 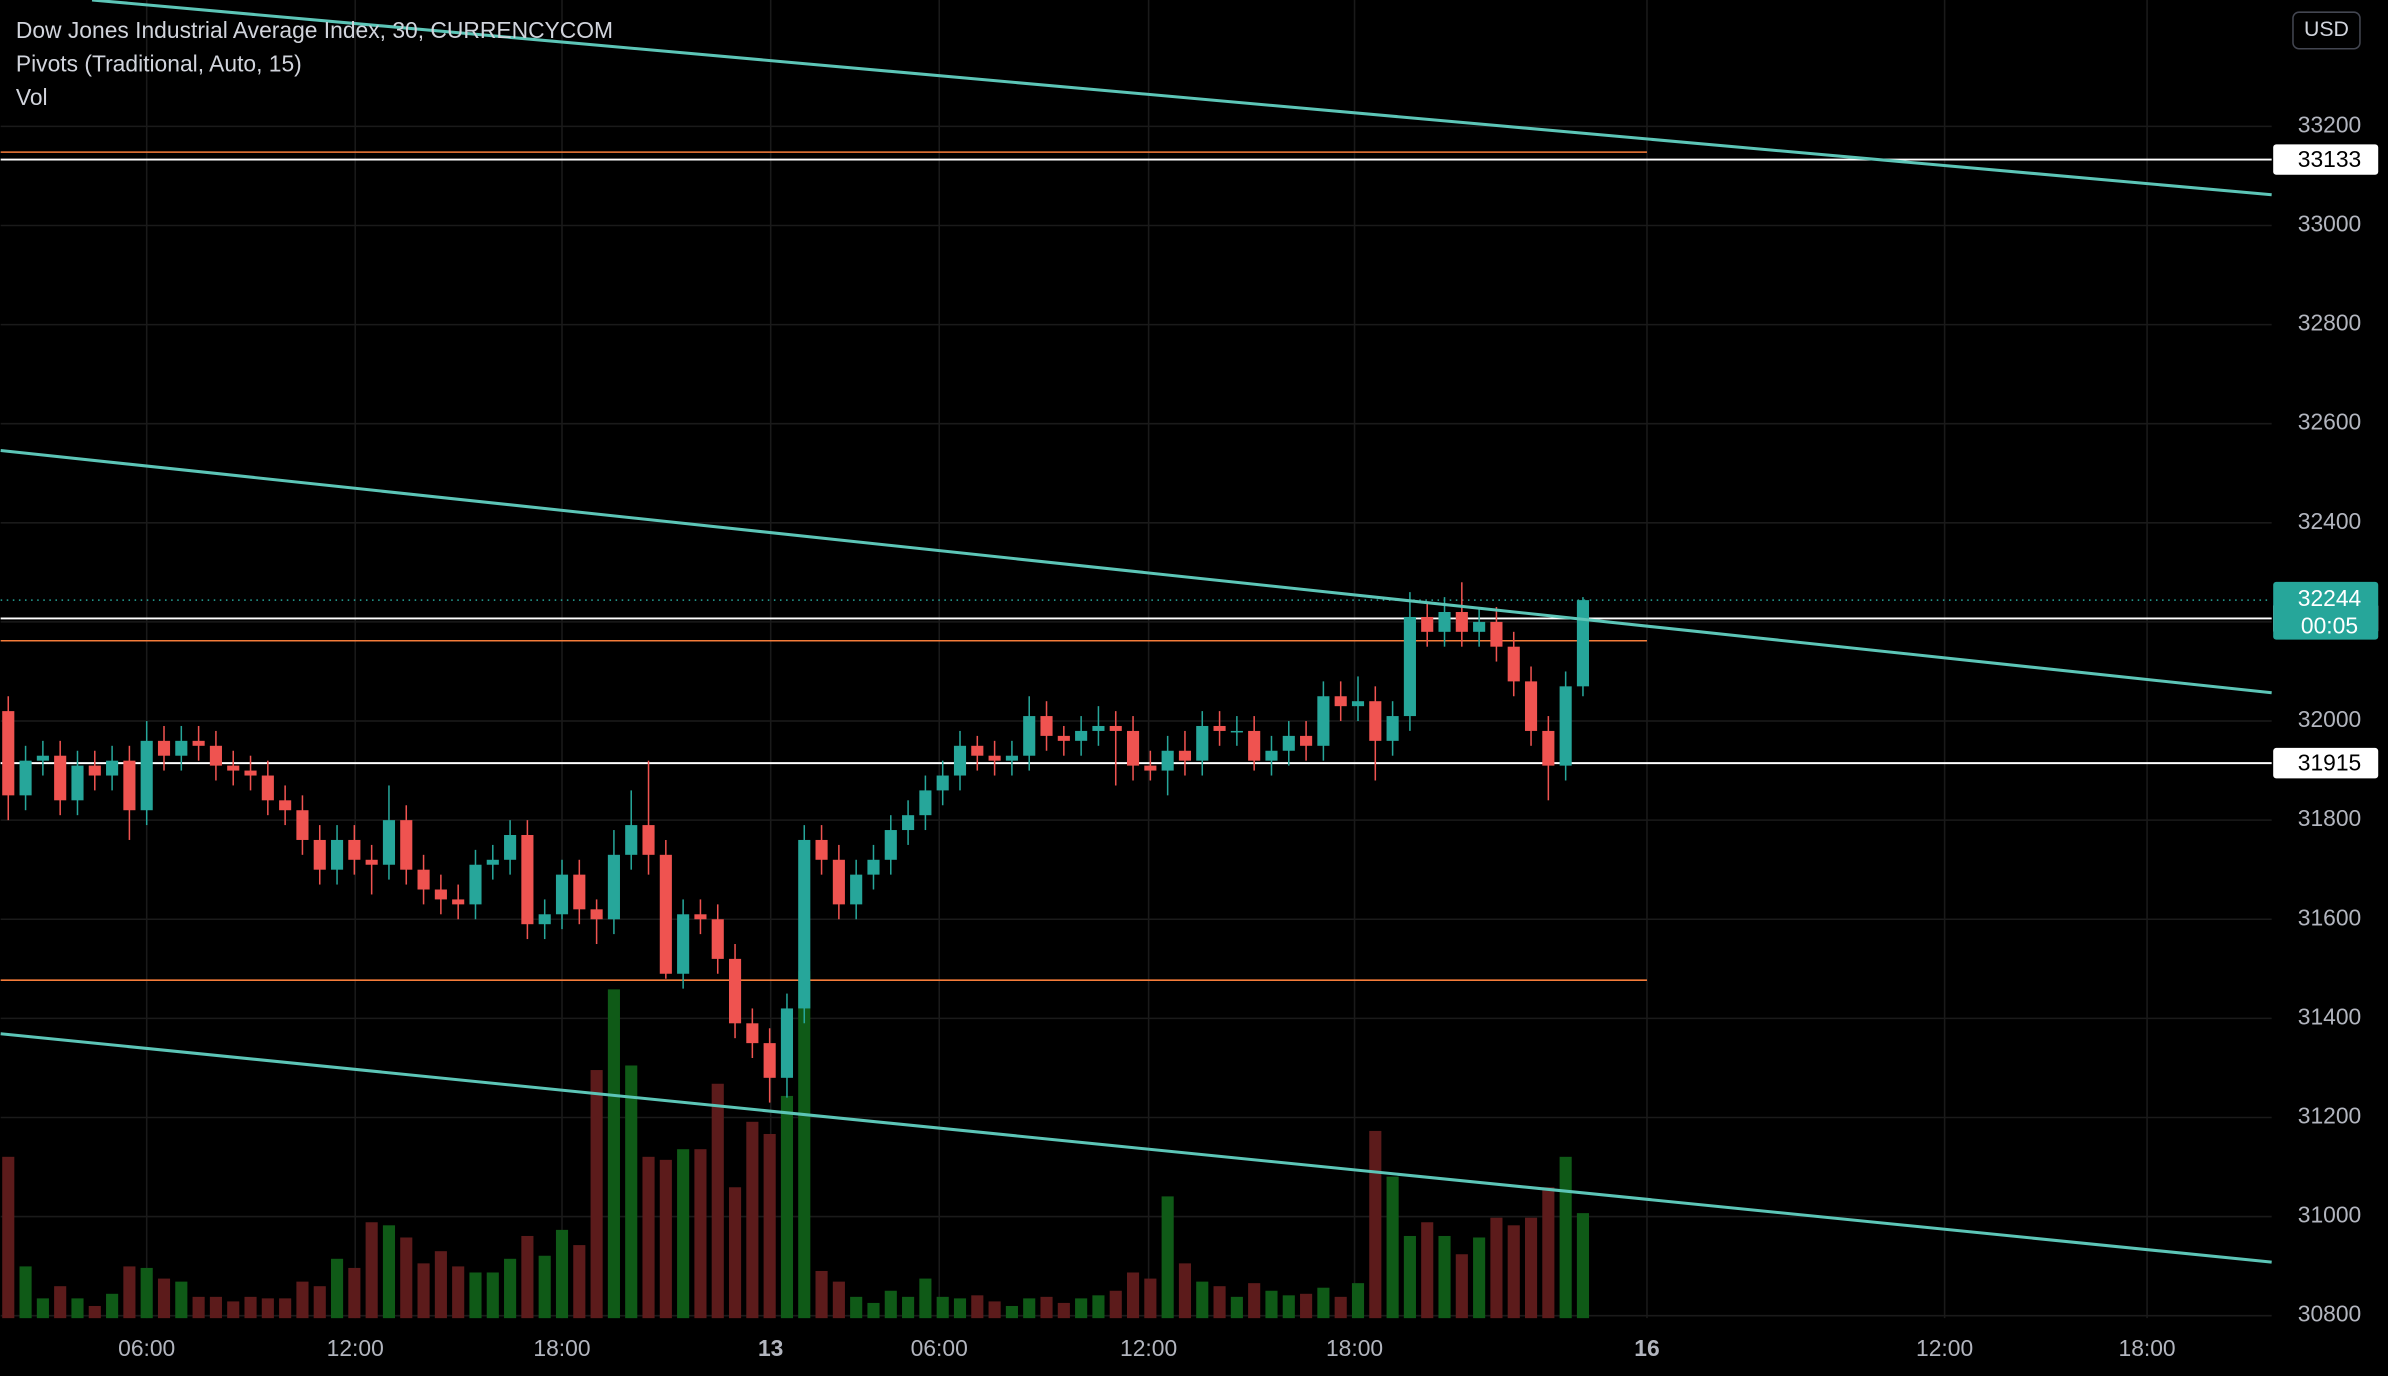 I want to click on y-tick-label: 31800, so click(x=2329, y=818).